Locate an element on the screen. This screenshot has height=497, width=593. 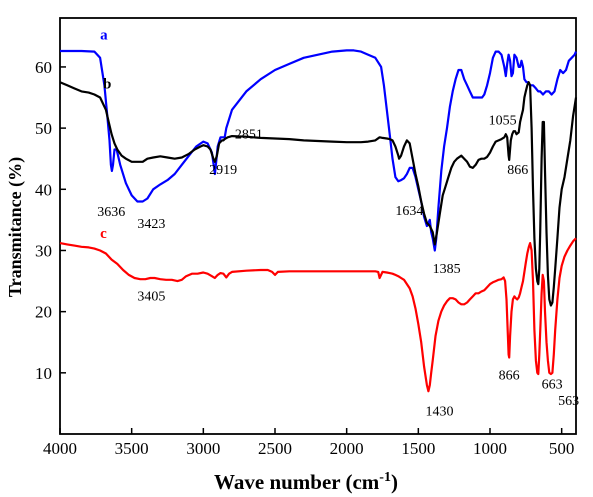
peak-annotation: 3636 is located at coordinates (111, 212).